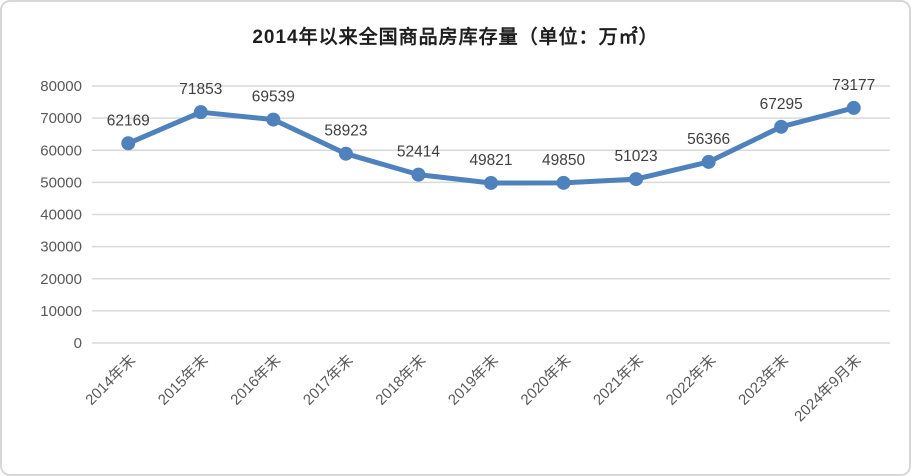  I want to click on data-point-label: 49850, so click(563, 160).